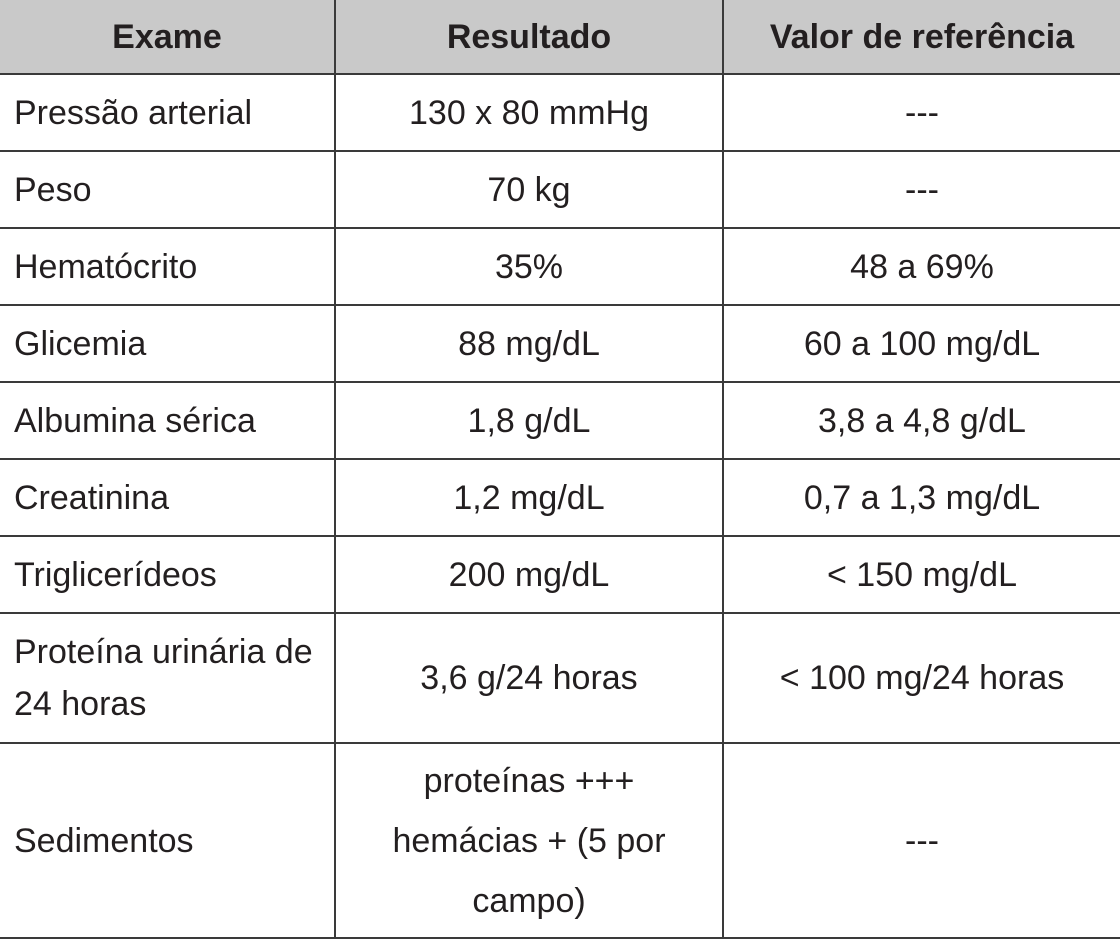  Describe the element at coordinates (168, 574) in the screenshot. I see `table-cell: Triglicerídeos` at that location.